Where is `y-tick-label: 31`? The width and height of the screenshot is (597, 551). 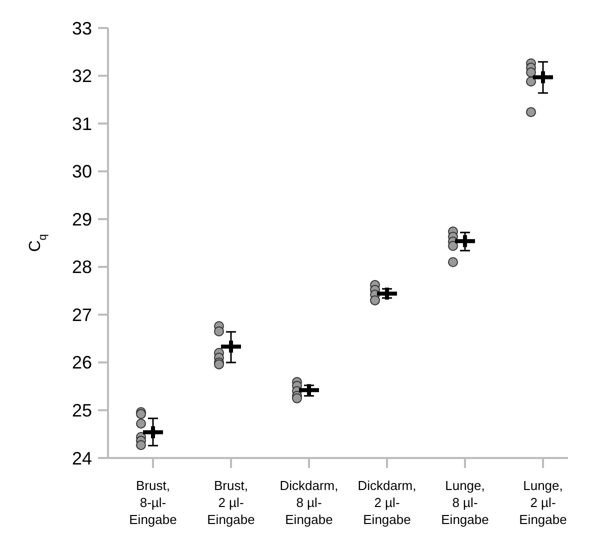 y-tick-label: 31 is located at coordinates (82, 124).